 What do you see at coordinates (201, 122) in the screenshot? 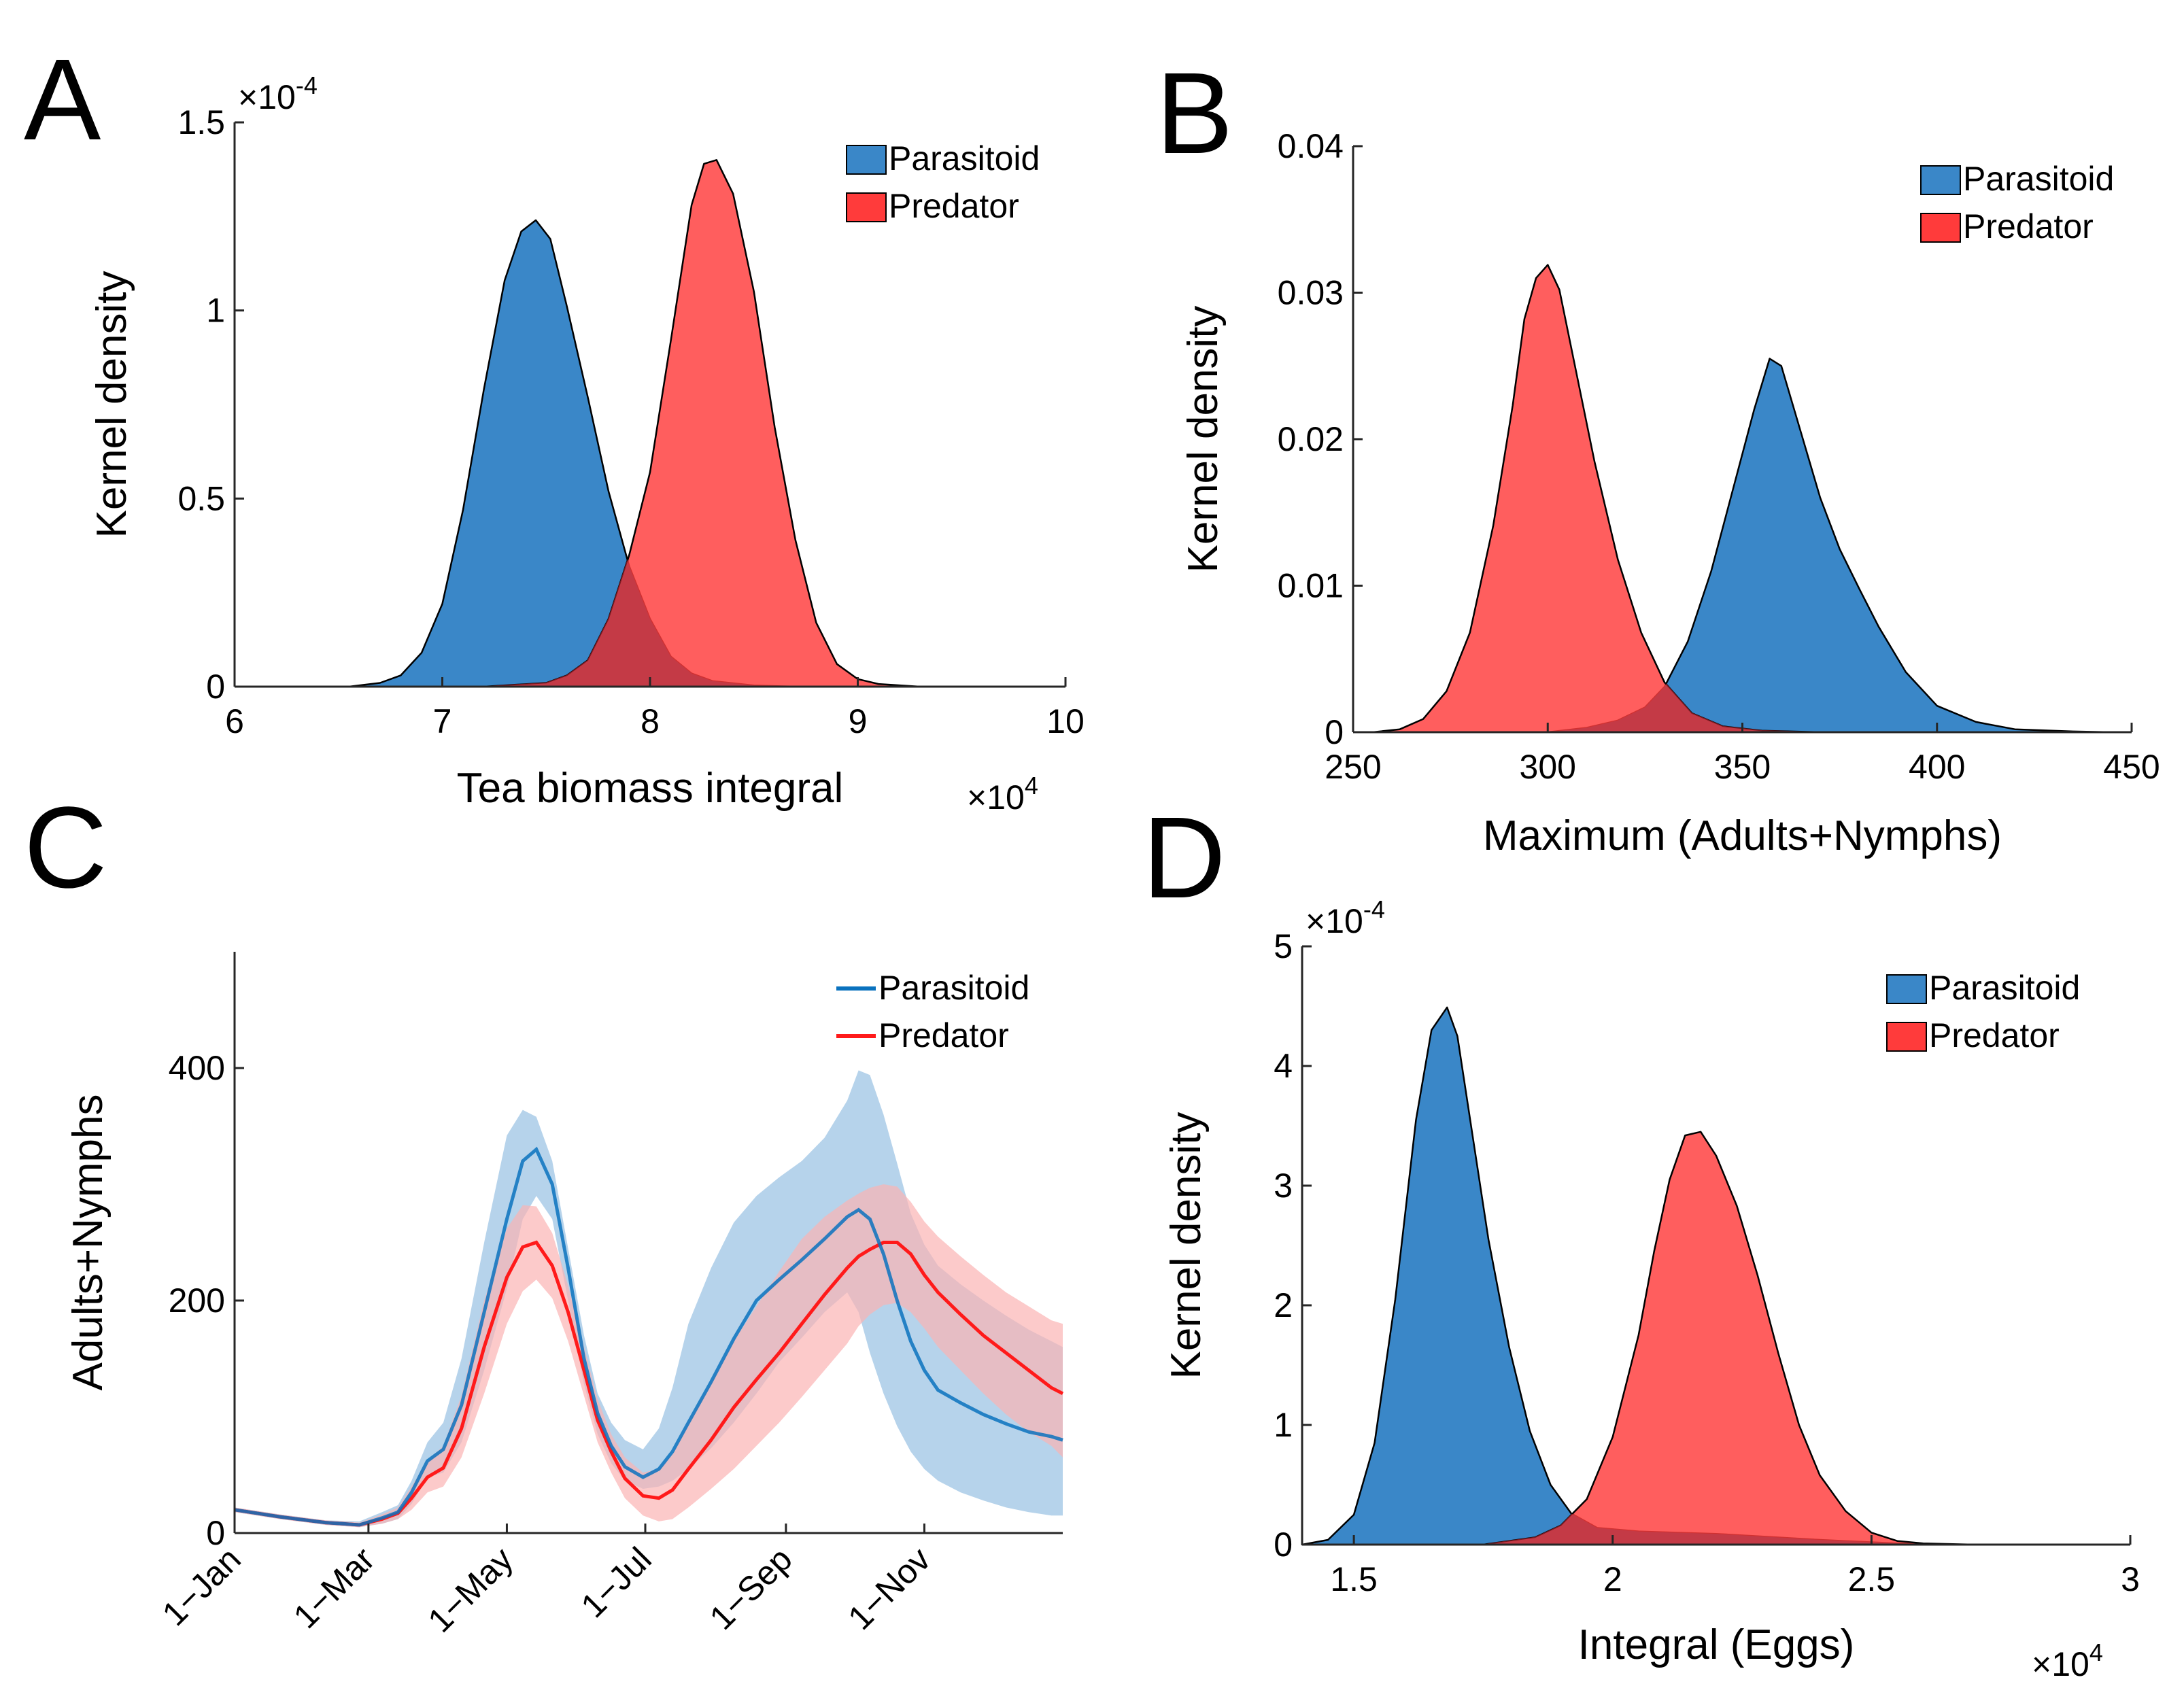
I see `y-tick-label: 1.5` at bounding box center [201, 122].